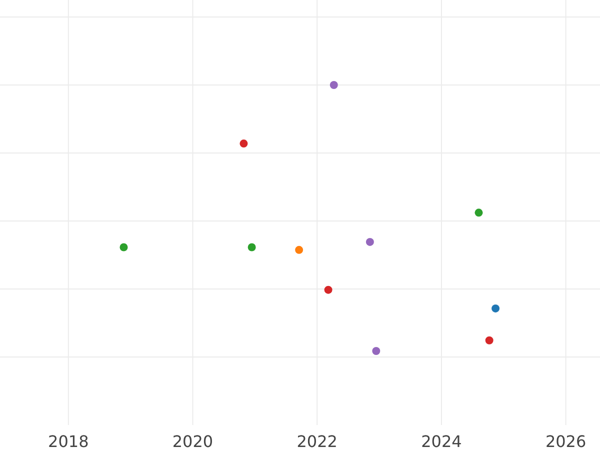 The height and width of the screenshot is (450, 600). Describe the element at coordinates (317, 441) in the screenshot. I see `x-tick-label: 2022` at that location.